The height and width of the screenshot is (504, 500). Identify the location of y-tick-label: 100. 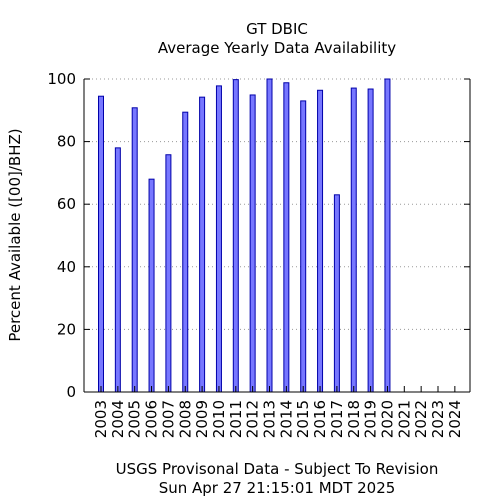
(61, 79).